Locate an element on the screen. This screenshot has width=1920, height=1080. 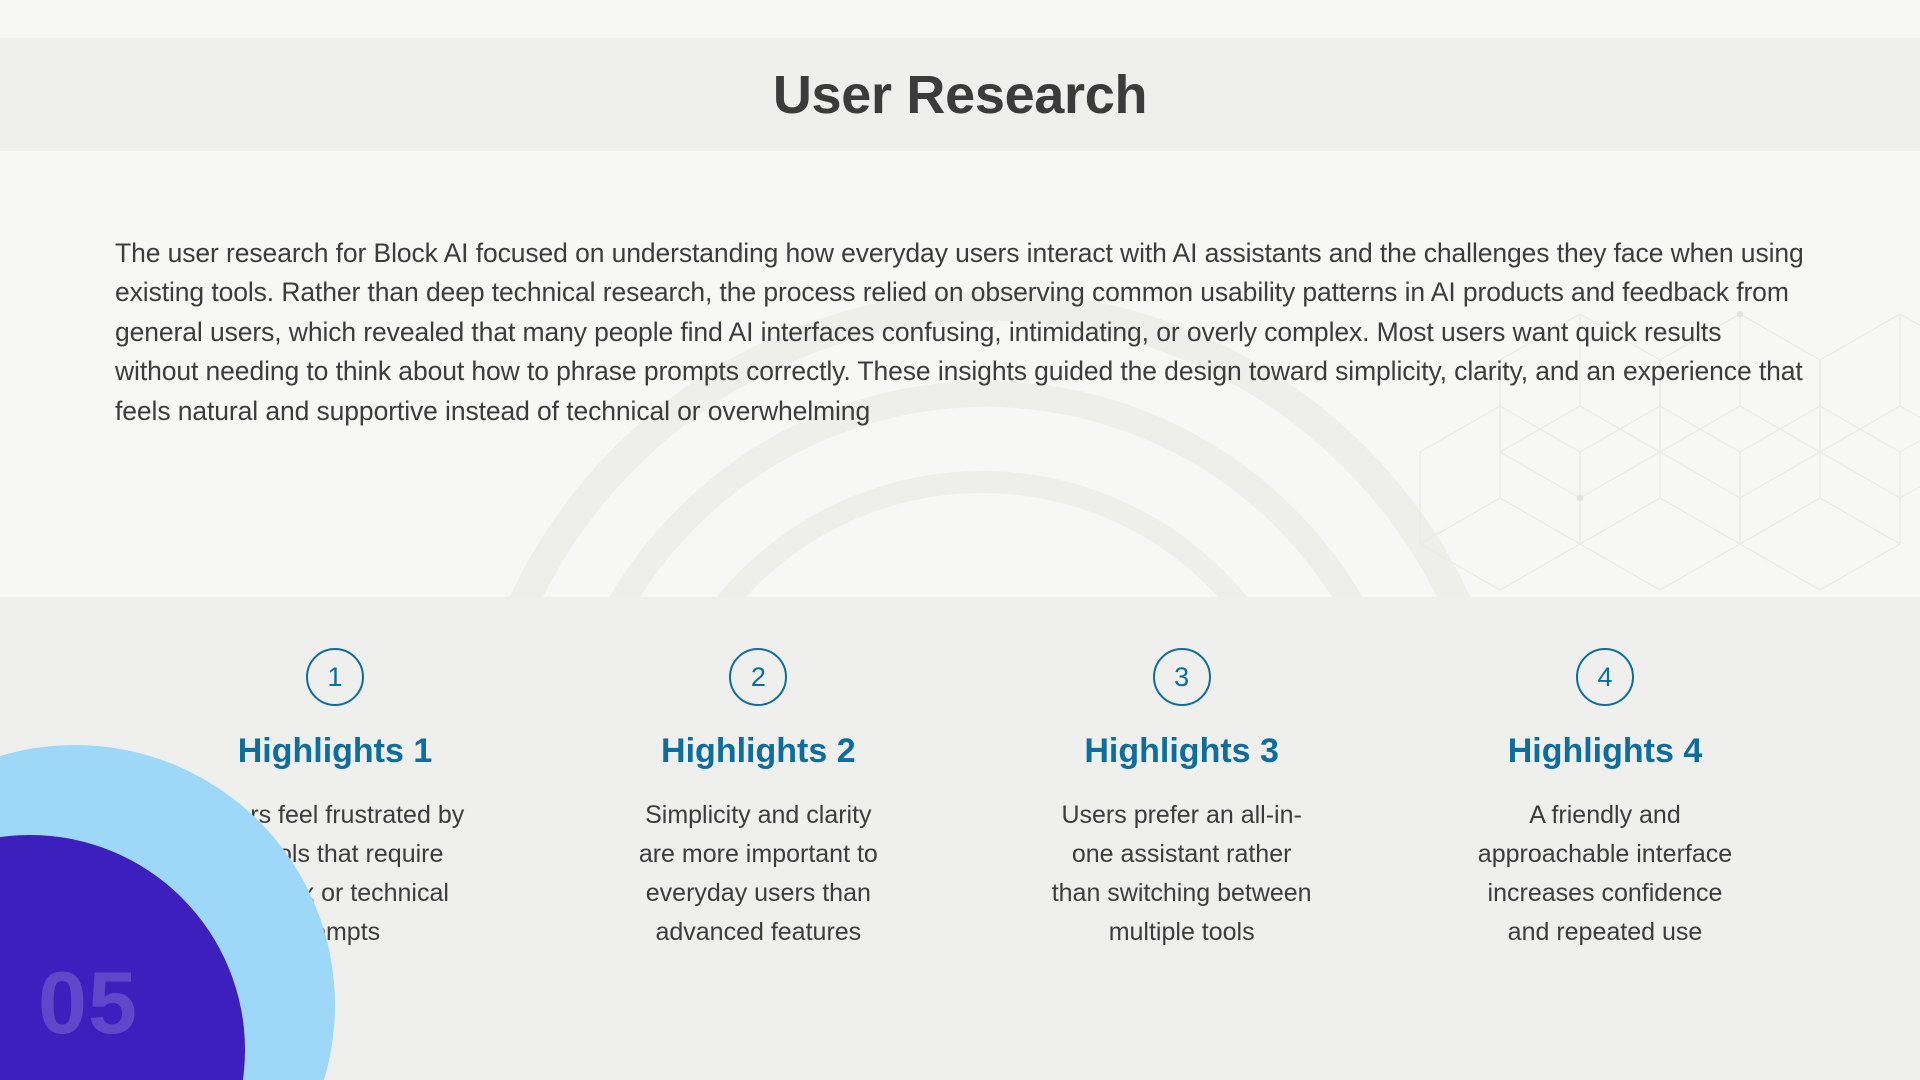
highlight-number-1: 1 is located at coordinates (335, 676).